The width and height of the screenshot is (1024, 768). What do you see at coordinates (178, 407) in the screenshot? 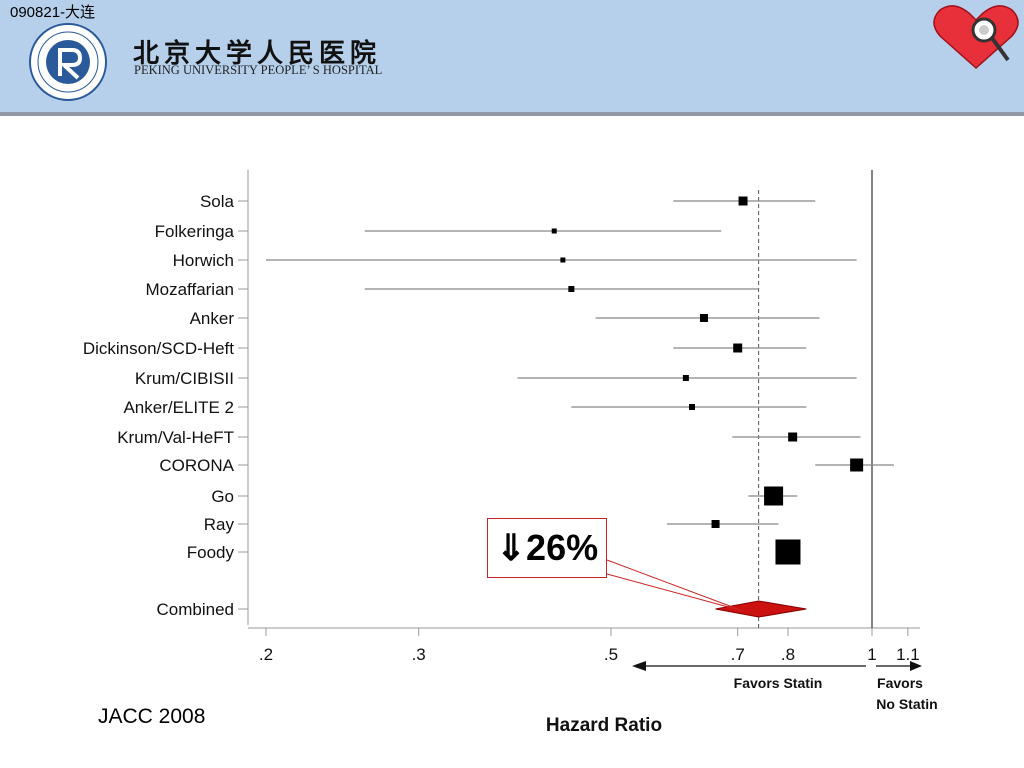
I see `study-label: Anker/ELITE 2` at bounding box center [178, 407].